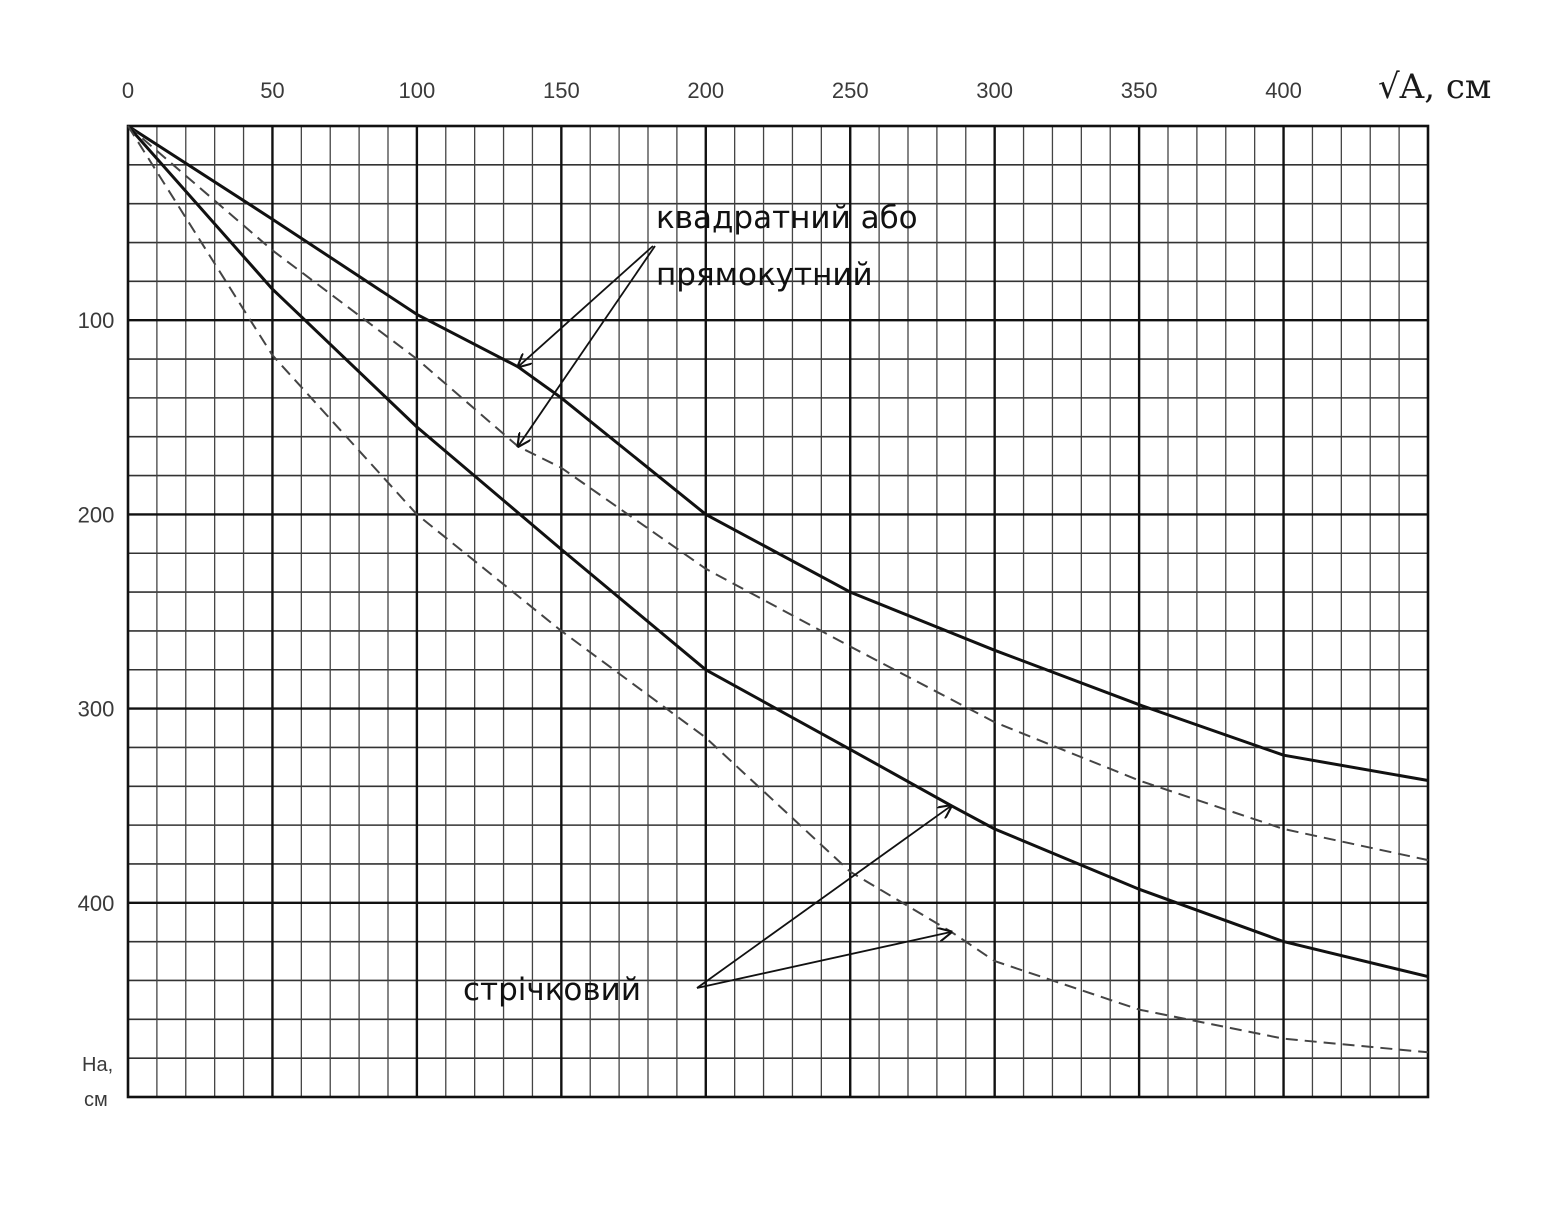 The height and width of the screenshot is (1225, 1557). What do you see at coordinates (850, 90) in the screenshot?
I see `x-tick-label: 250` at bounding box center [850, 90].